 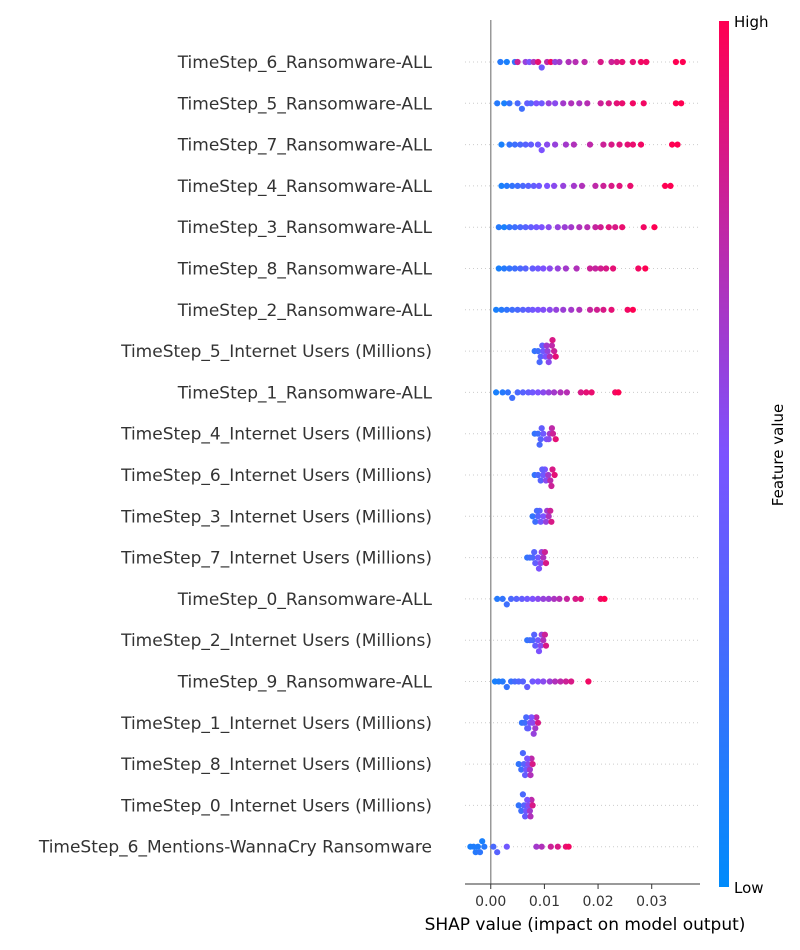 What do you see at coordinates (305, 63) in the screenshot?
I see `feature-label: TimeStep_6_Ransomware-ALL` at bounding box center [305, 63].